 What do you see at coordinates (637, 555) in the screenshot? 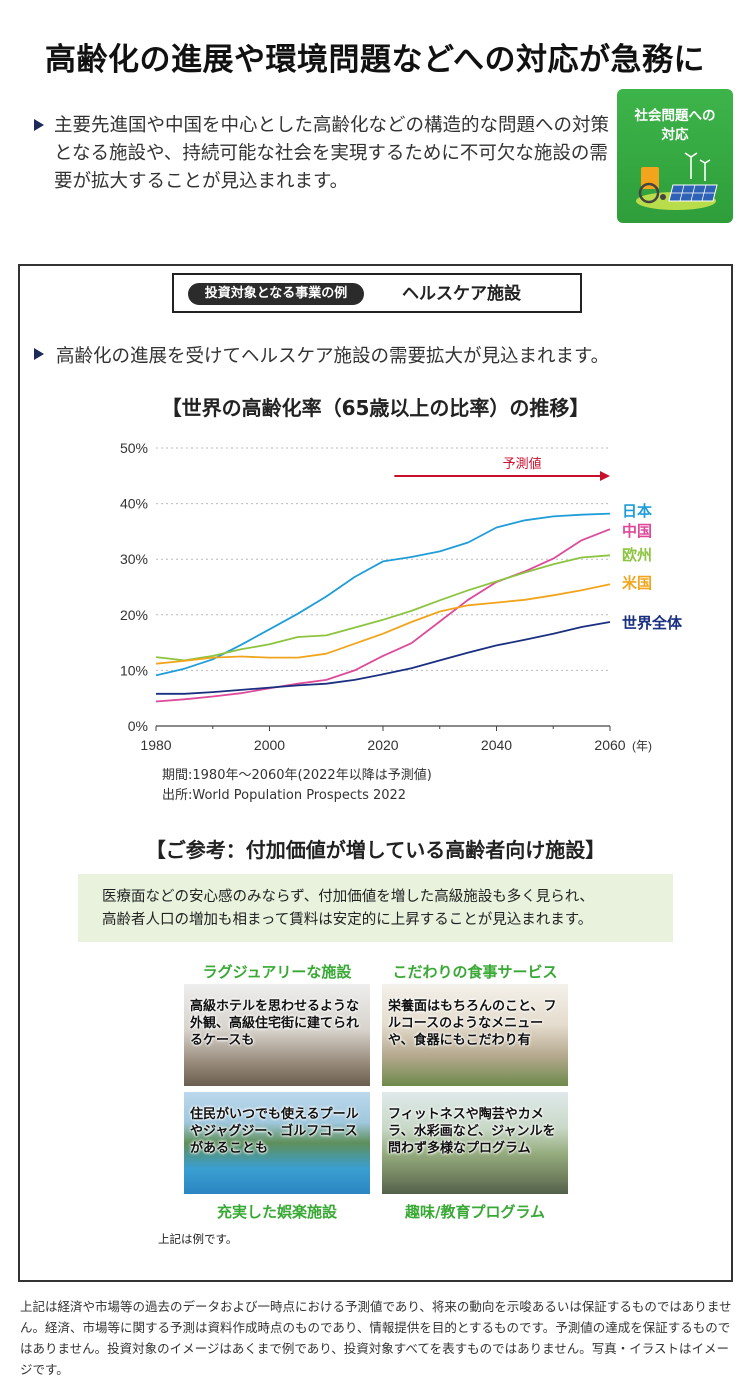
I see `series-end-label: 欧州` at bounding box center [637, 555].